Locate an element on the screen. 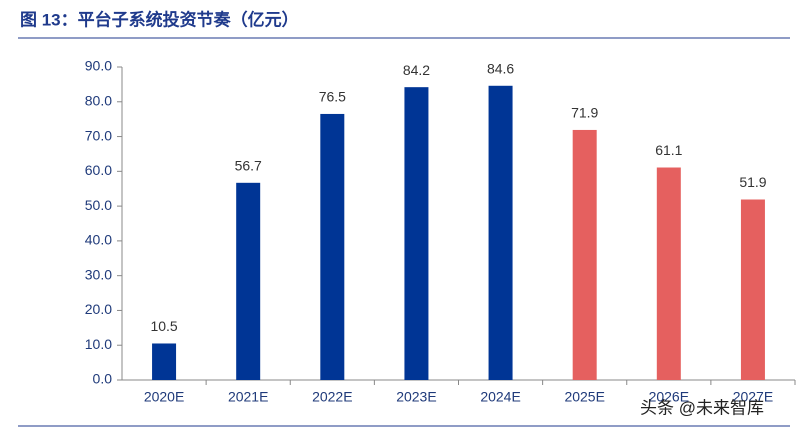  value-label: 56.7 is located at coordinates (248, 166).